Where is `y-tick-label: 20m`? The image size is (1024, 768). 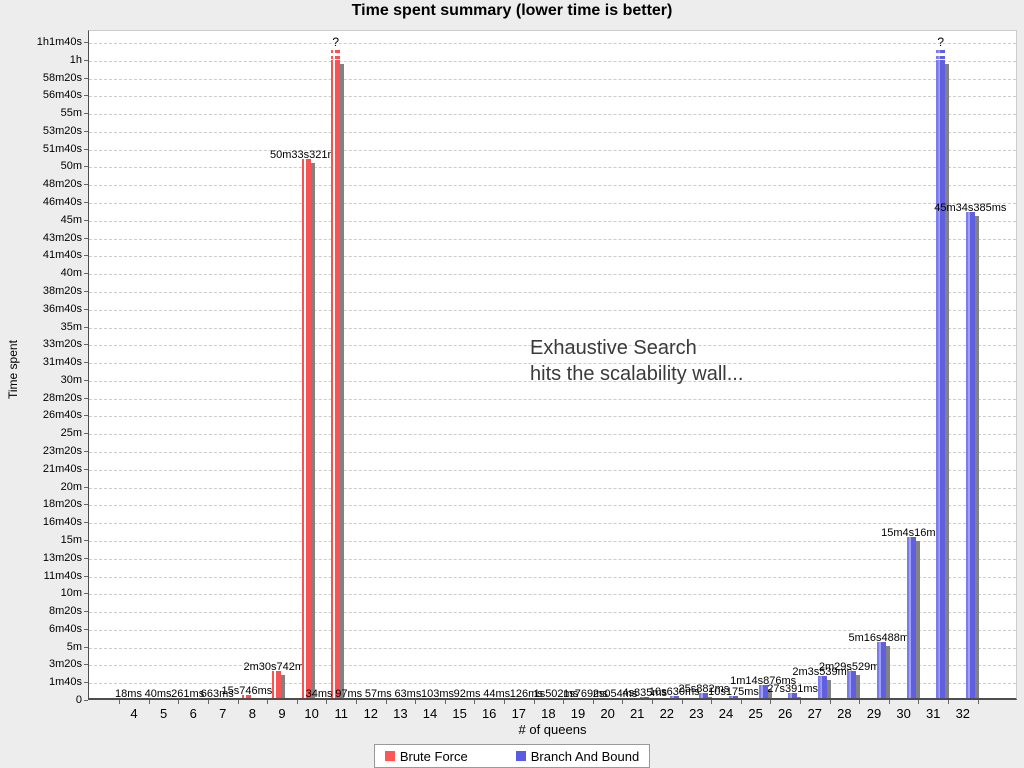
y-tick-label: 20m is located at coordinates (71, 486).